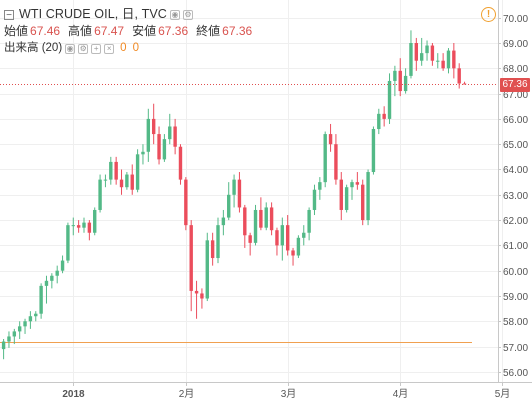 The height and width of the screenshot is (405, 532). What do you see at coordinates (266, 391) in the screenshot?
I see `time-axis: 2018 2月 3月 4月 5月` at bounding box center [266, 391].